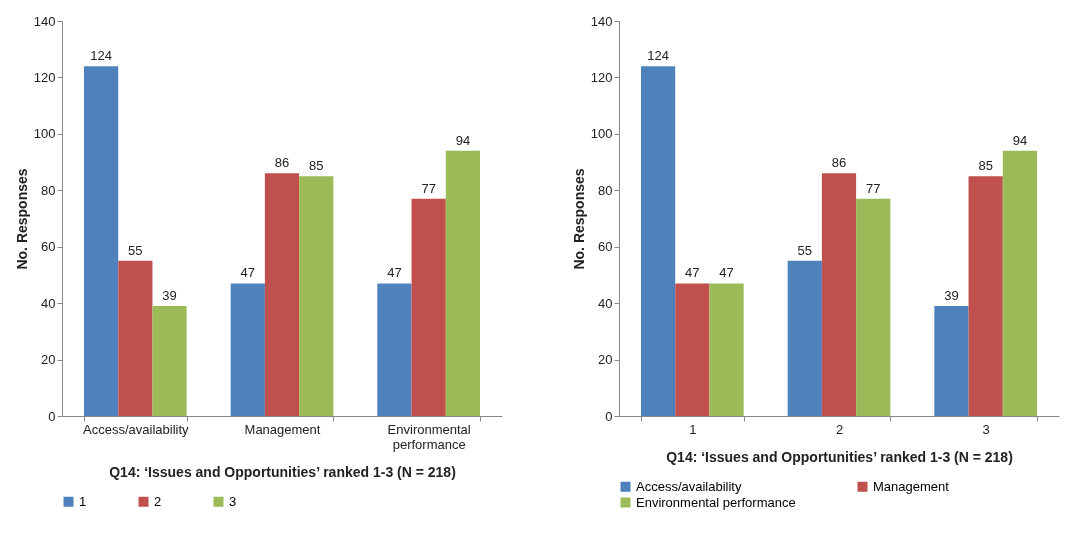 Image resolution: width=1071 pixels, height=558 pixels. Describe the element at coordinates (233, 501) in the screenshot. I see `legend-label: 3` at that location.